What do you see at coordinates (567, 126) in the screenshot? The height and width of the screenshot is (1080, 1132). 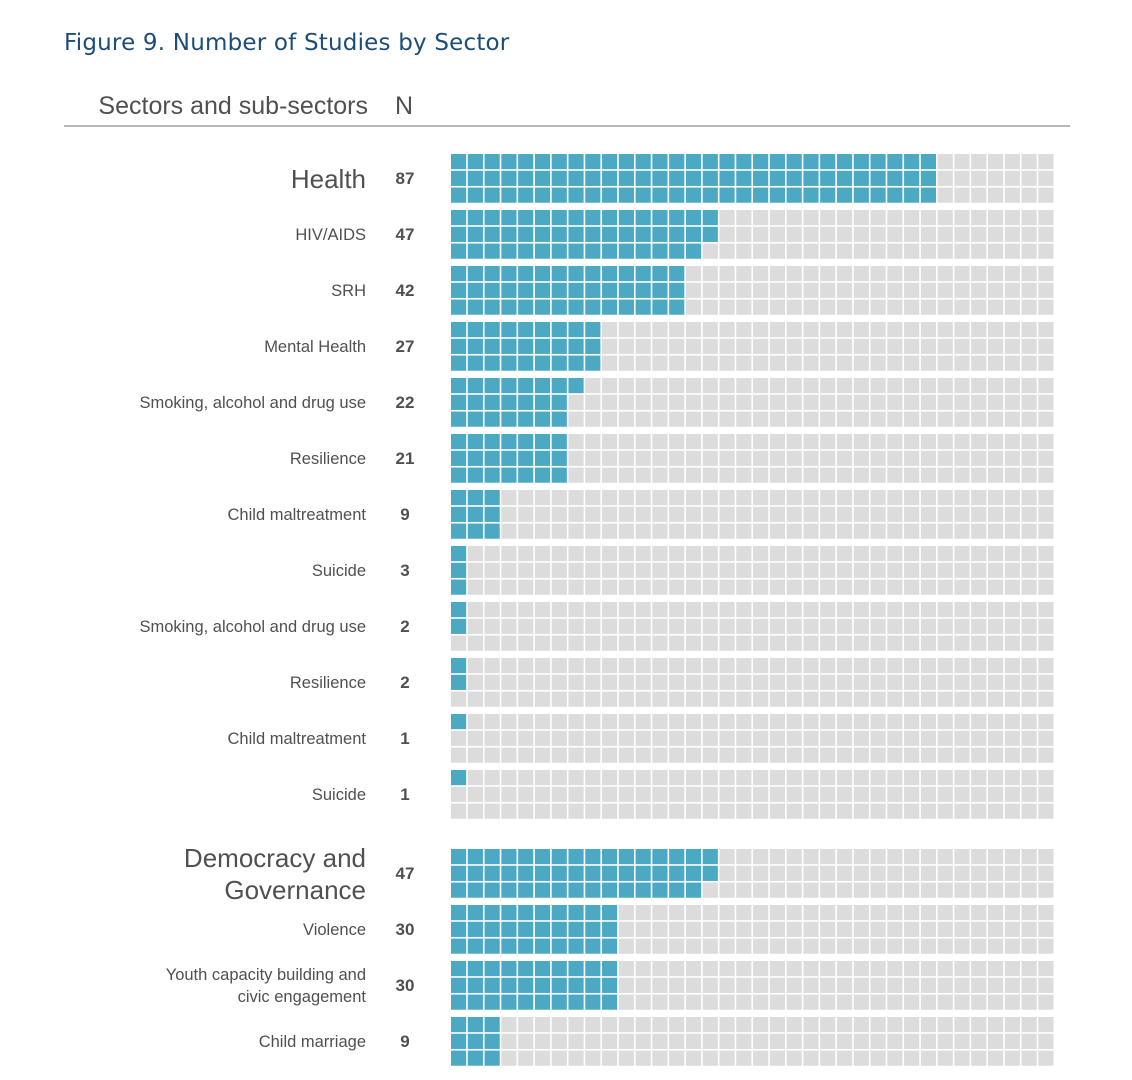 I see `header-divider` at bounding box center [567, 126].